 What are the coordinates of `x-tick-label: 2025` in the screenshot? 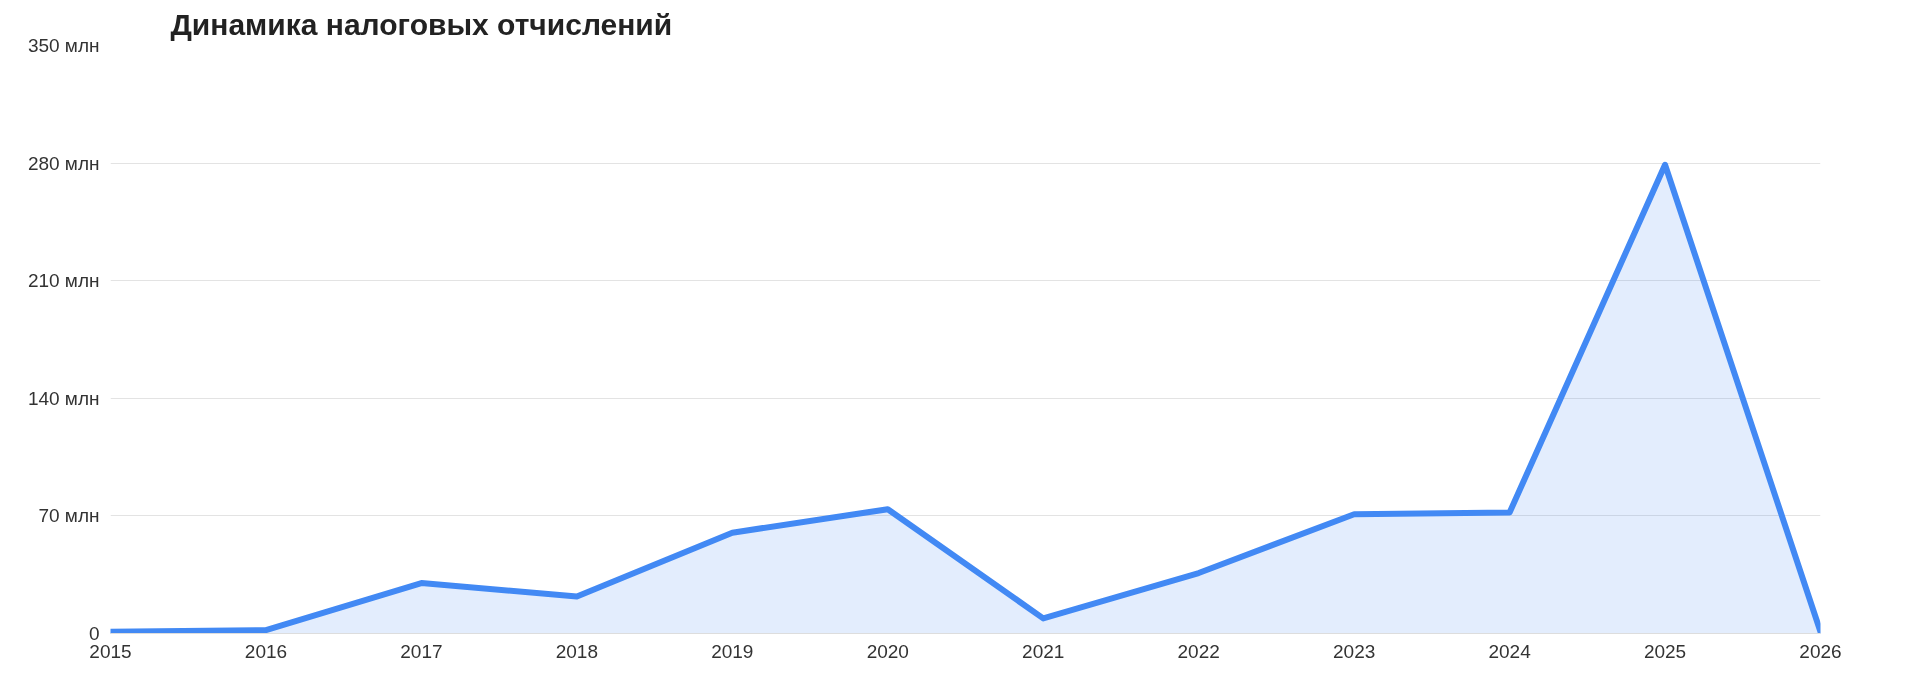 It's located at (1665, 651).